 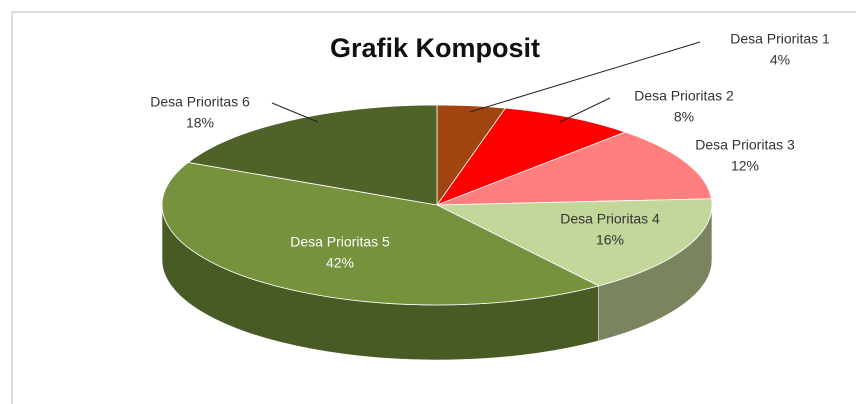 I want to click on slice-value-label: 4%, so click(x=780, y=60).